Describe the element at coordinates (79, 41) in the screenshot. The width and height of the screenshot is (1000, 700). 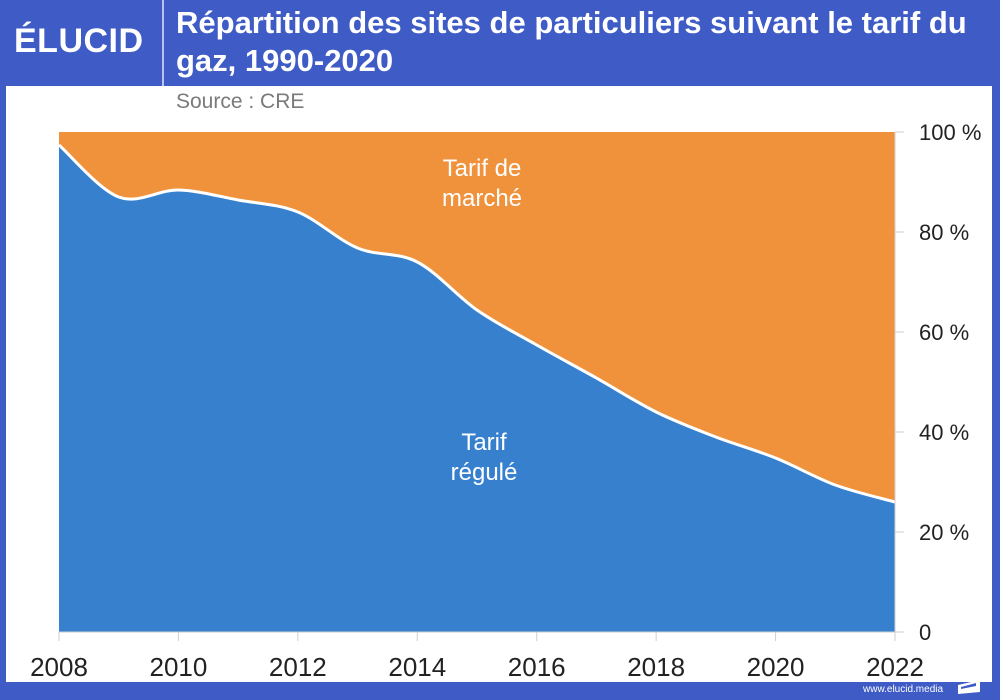
I see `elucid-logo: ÉLUCID` at that location.